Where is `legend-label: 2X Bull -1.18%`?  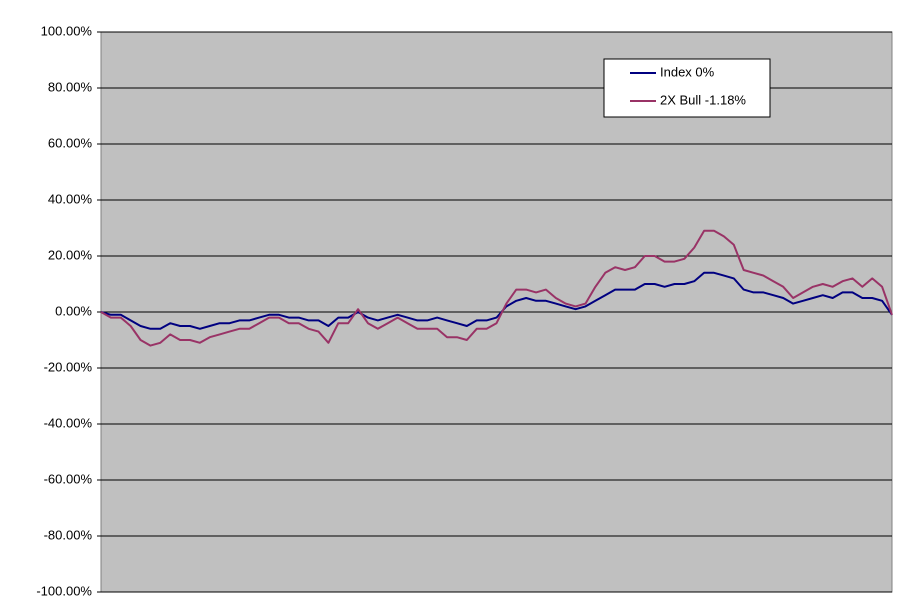 legend-label: 2X Bull -1.18% is located at coordinates (703, 99).